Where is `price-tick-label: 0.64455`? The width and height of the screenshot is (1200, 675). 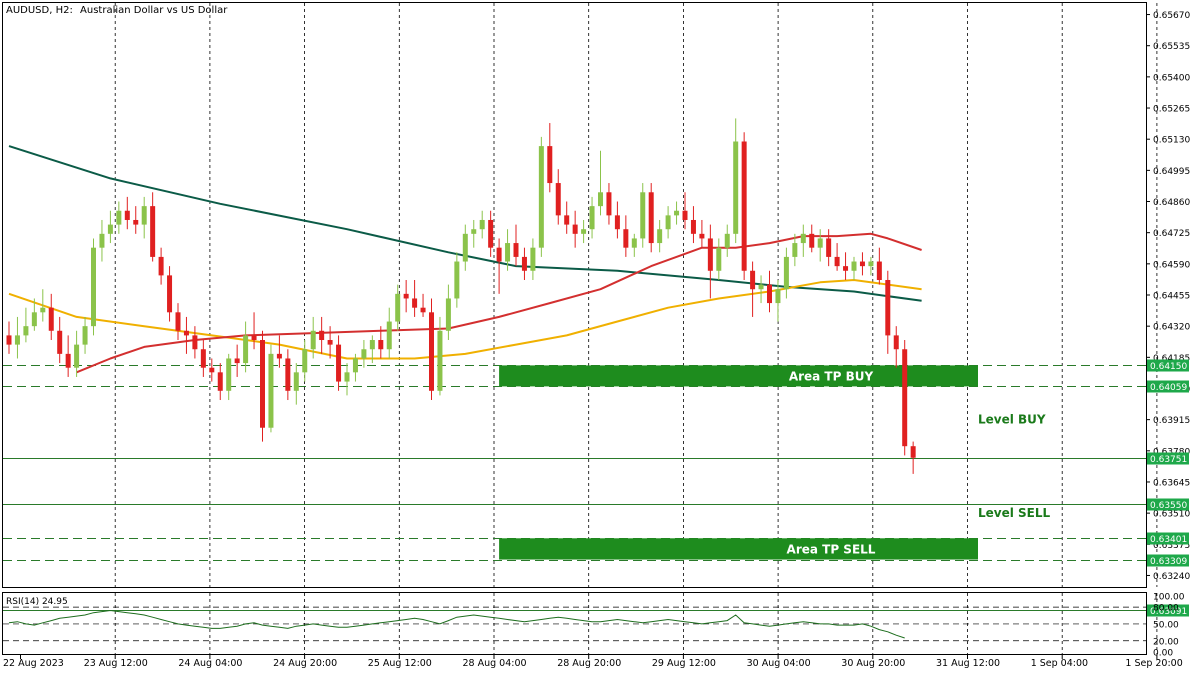 price-tick-label: 0.64455 is located at coordinates (1171, 297).